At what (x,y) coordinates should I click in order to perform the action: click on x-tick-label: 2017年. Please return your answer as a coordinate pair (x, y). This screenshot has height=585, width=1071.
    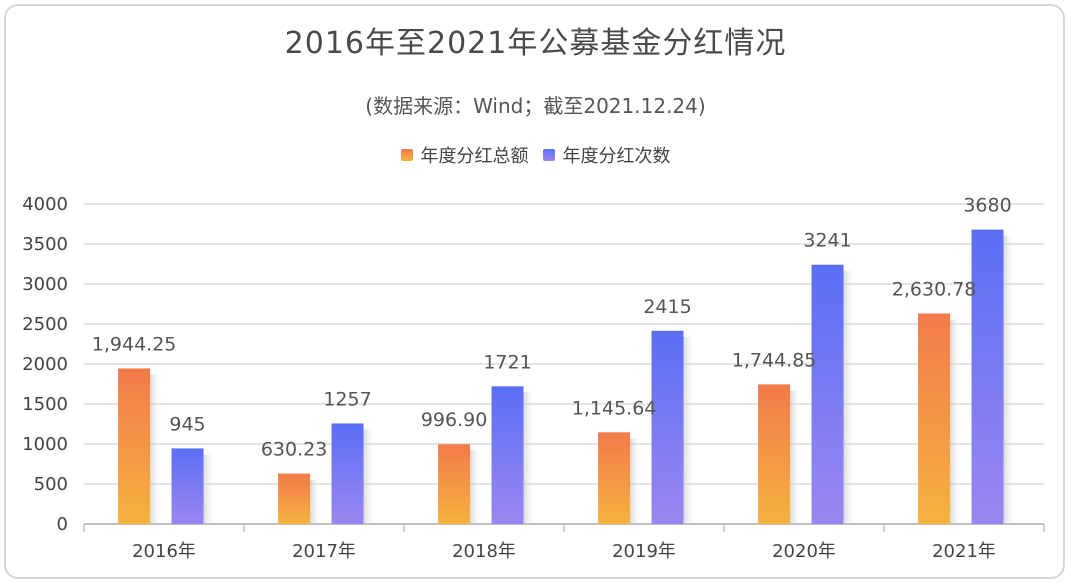
    Looking at the image, I should click on (324, 551).